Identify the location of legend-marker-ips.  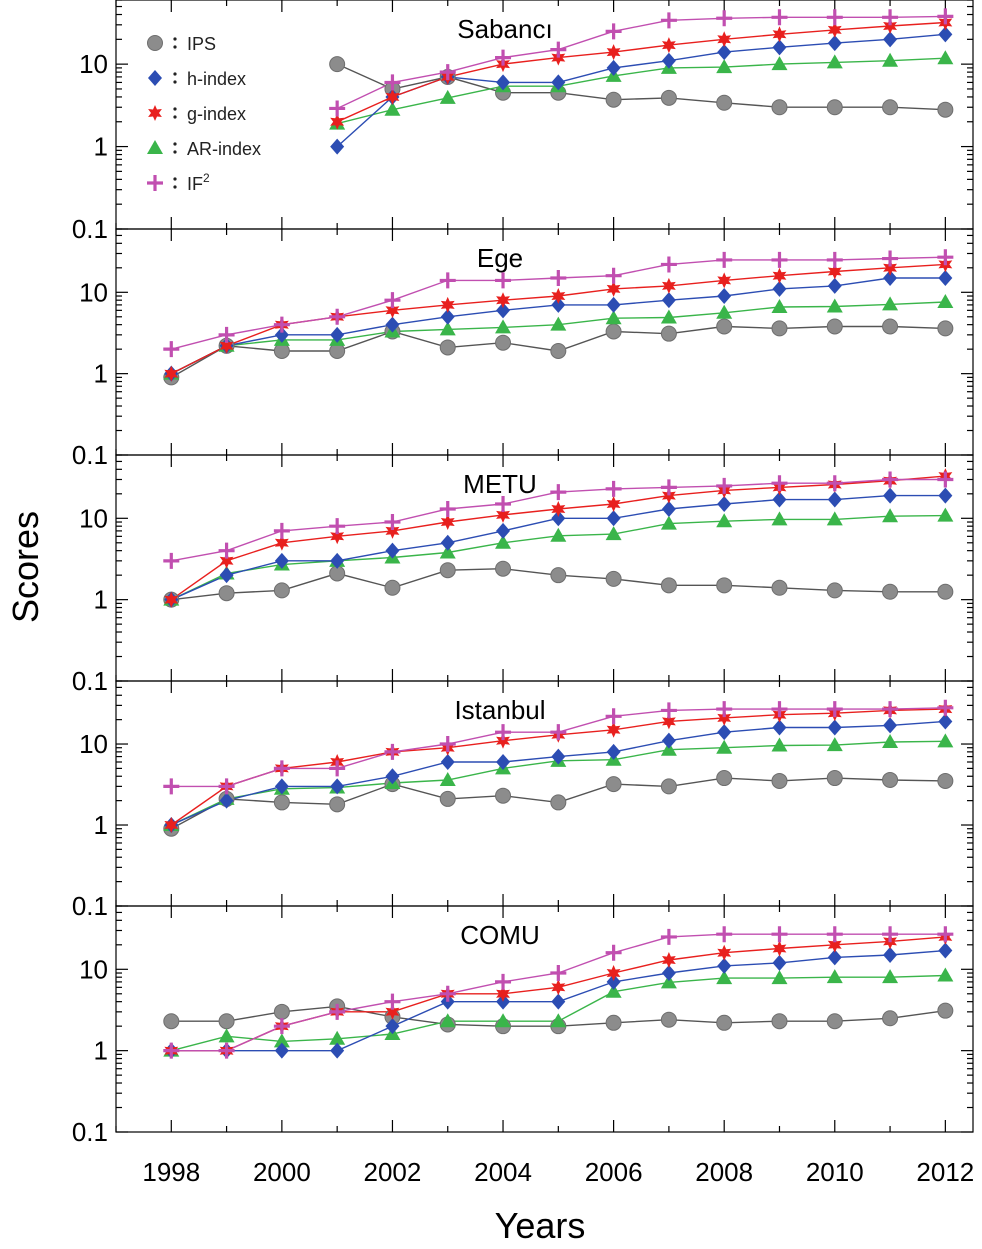
(155, 43).